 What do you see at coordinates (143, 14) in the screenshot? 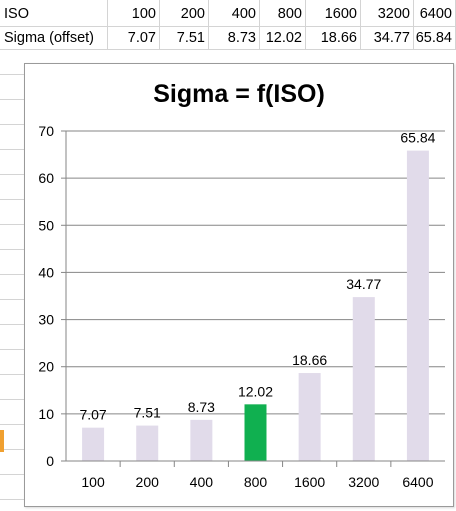
I see `iso-value-cell: 100` at bounding box center [143, 14].